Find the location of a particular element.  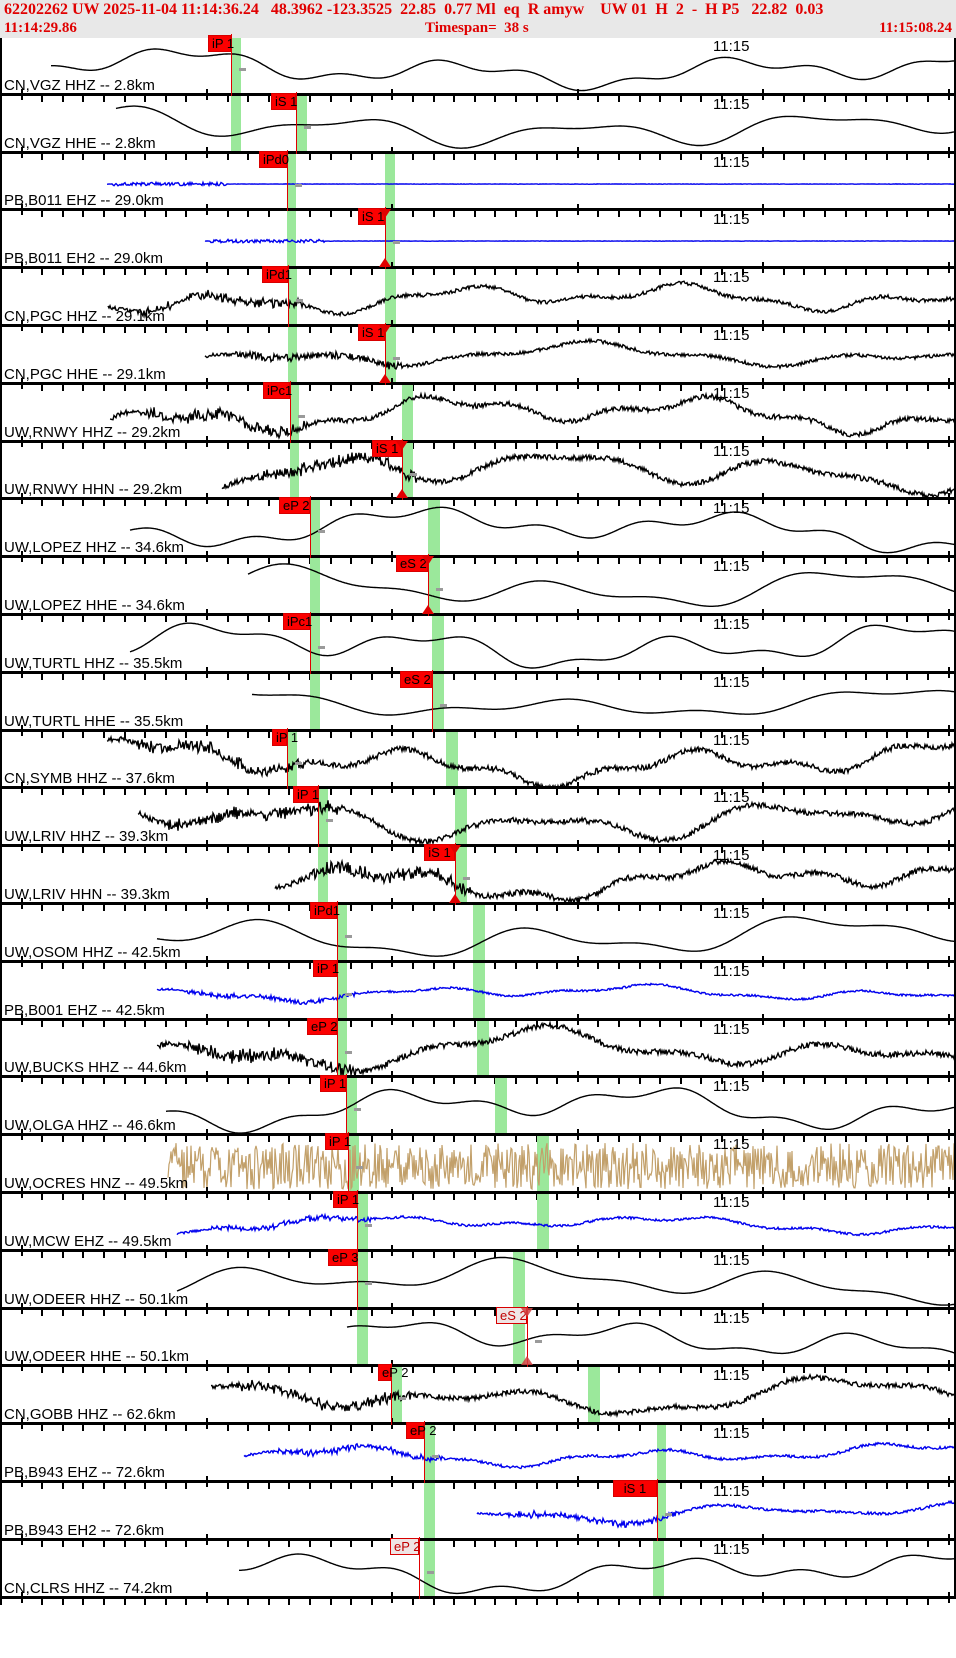

pick-label: iPd0 is located at coordinates (274, 159).